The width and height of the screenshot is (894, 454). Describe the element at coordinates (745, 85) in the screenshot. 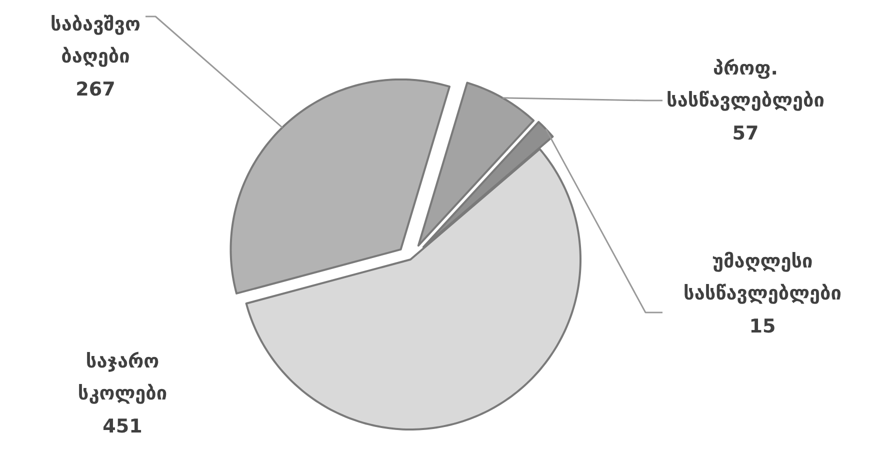

I see `slice-label: პროფ. სასწავლებლები` at that location.